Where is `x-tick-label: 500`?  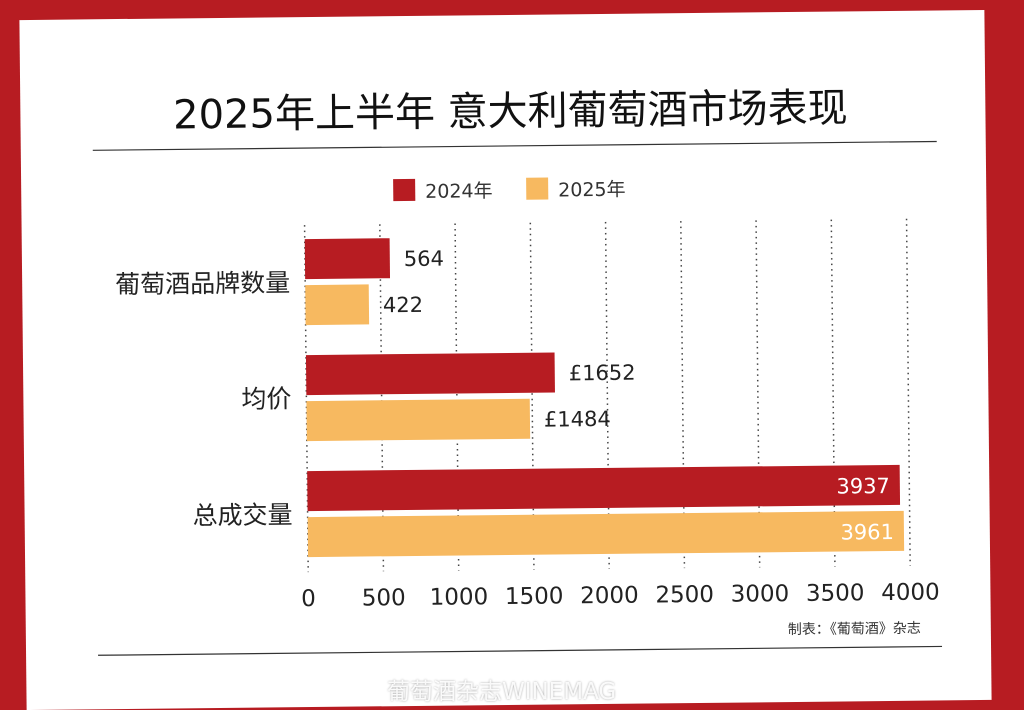
x-tick-label: 500 is located at coordinates (384, 598).